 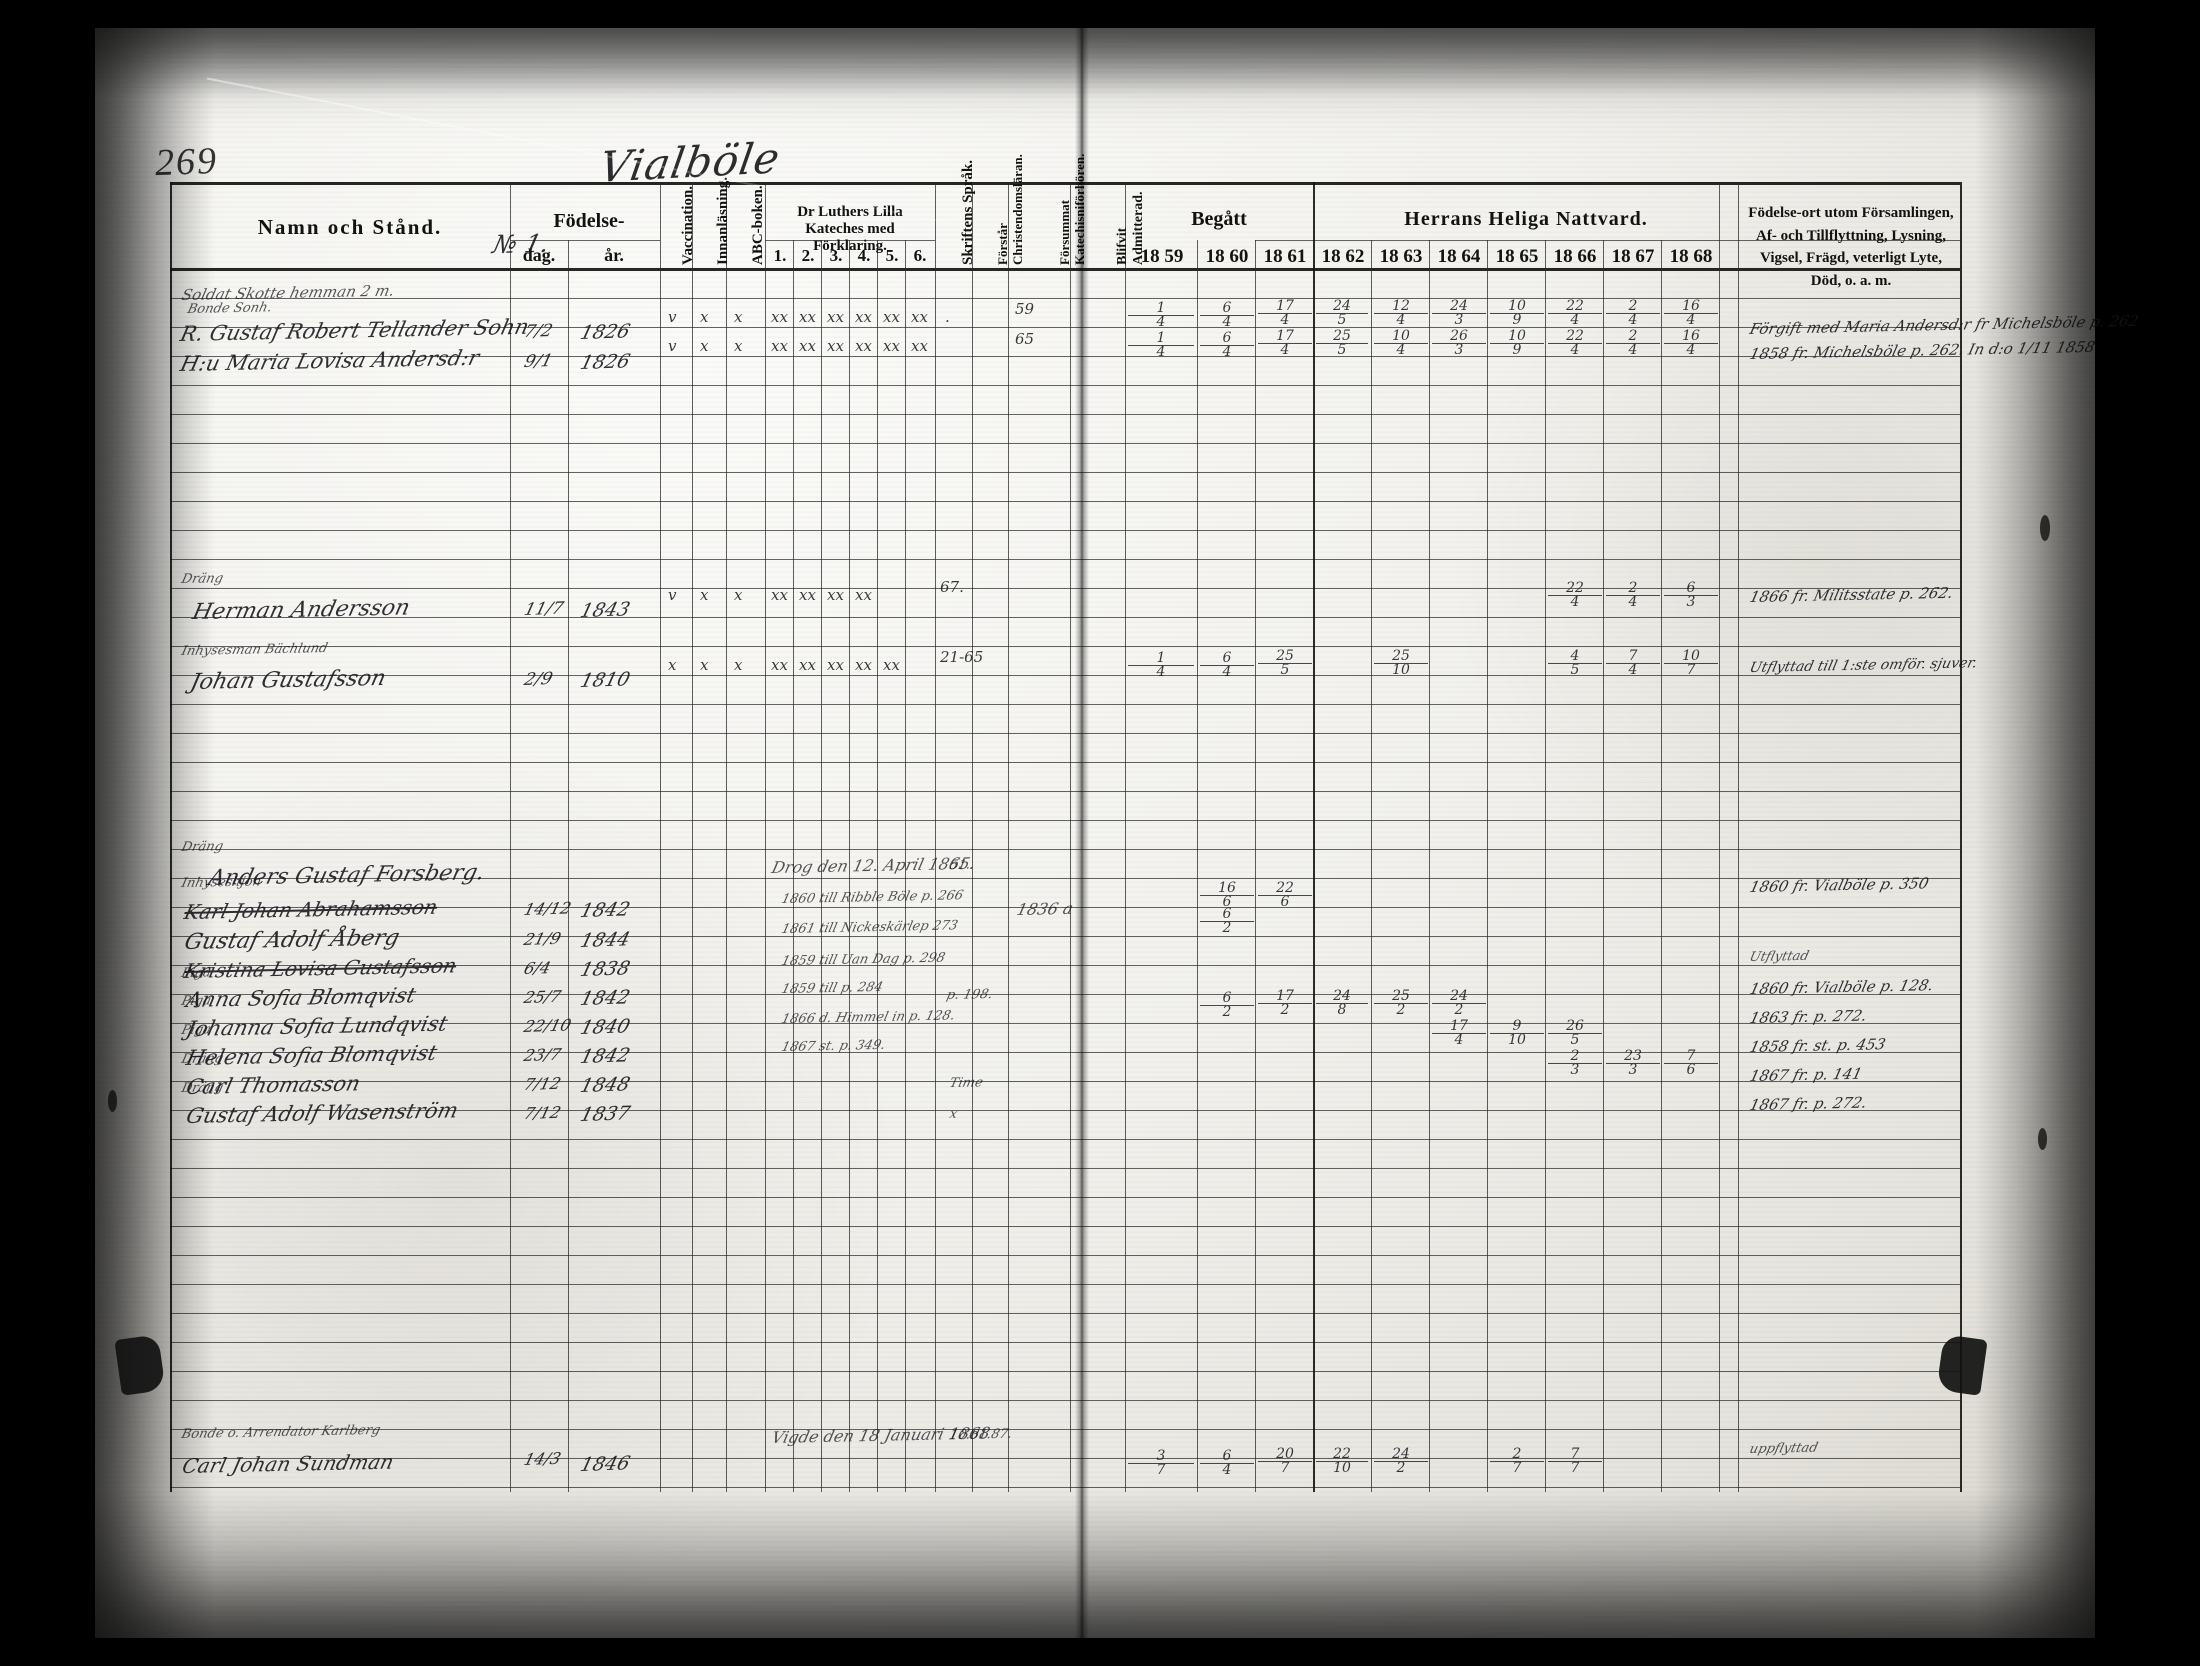 I want to click on header-birth-day: dag., so click(x=539, y=255).